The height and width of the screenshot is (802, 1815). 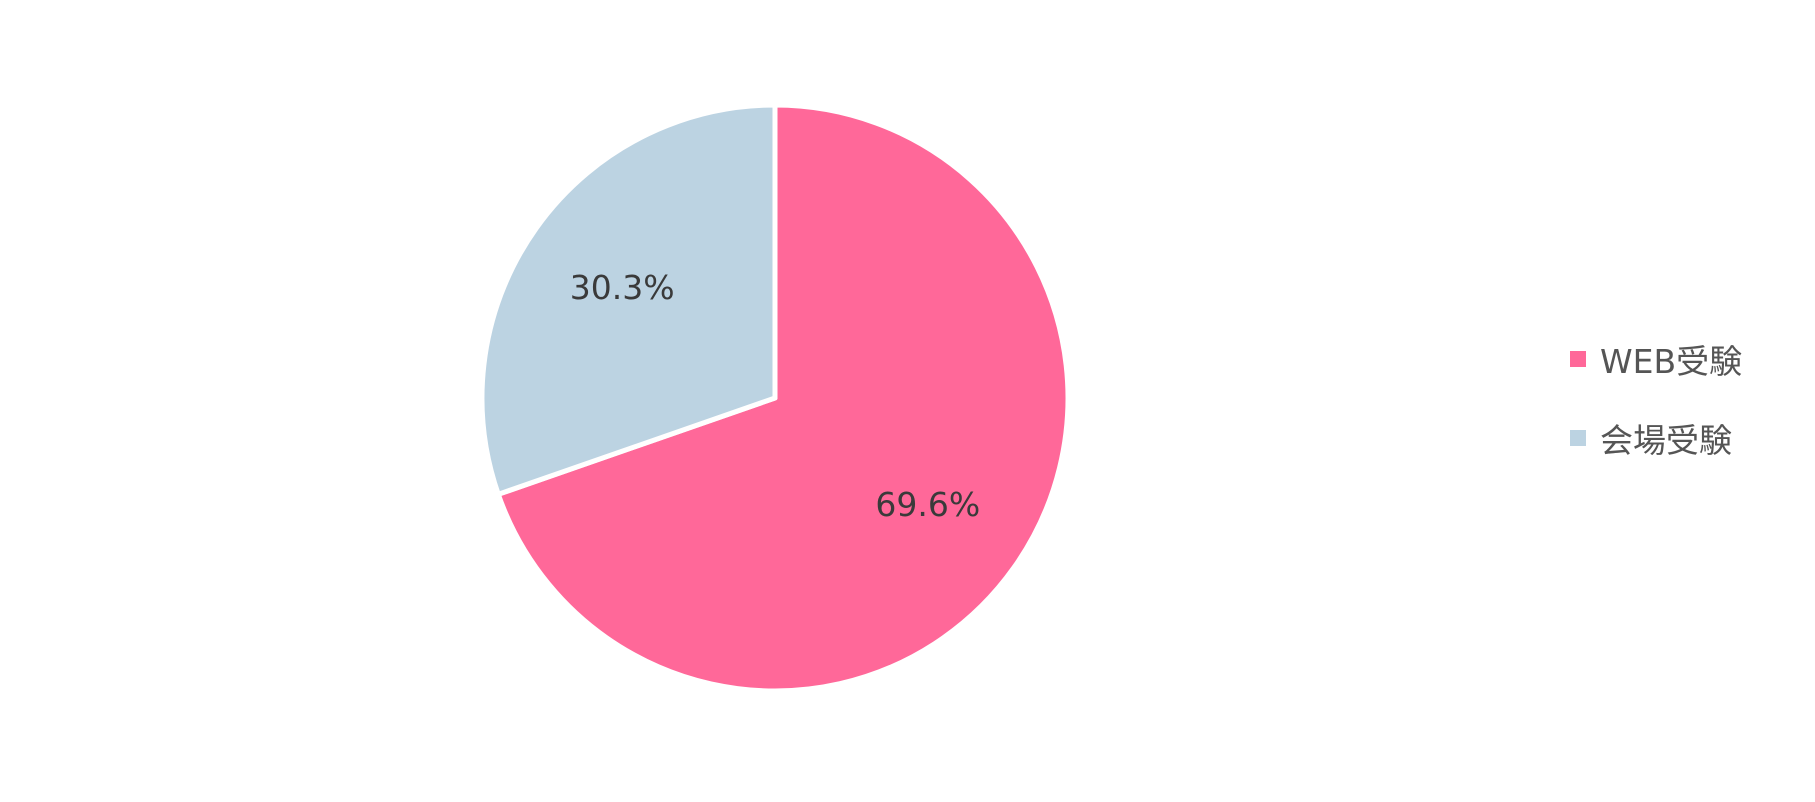 What do you see at coordinates (1578, 438) in the screenshot?
I see `legend-swatch-venue` at bounding box center [1578, 438].